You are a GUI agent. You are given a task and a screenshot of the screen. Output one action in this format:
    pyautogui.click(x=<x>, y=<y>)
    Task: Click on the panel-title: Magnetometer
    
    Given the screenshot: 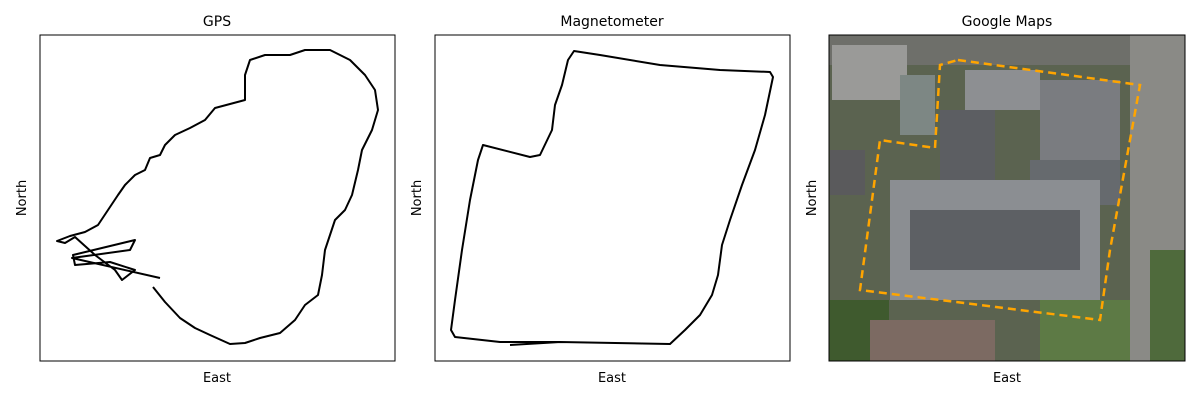 What is the action you would take?
    pyautogui.click(x=611, y=22)
    